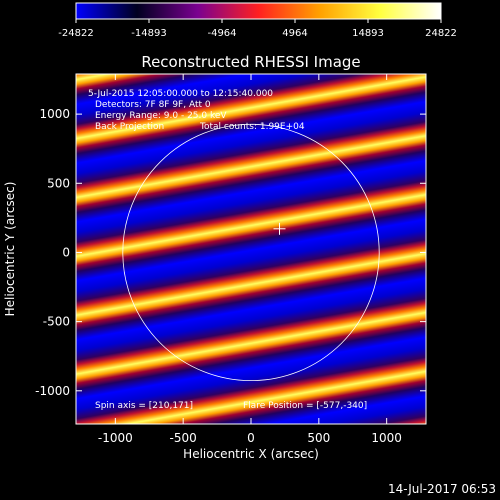  Describe the element at coordinates (115, 438) in the screenshot. I see `x-tick-label: -1000` at that location.